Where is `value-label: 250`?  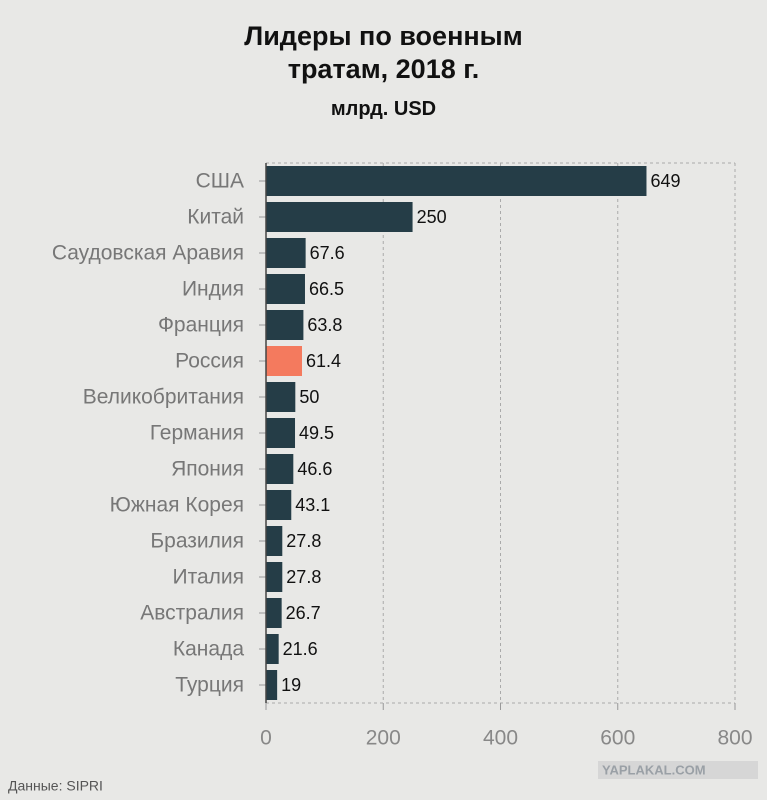
value-label: 250 is located at coordinates (432, 217).